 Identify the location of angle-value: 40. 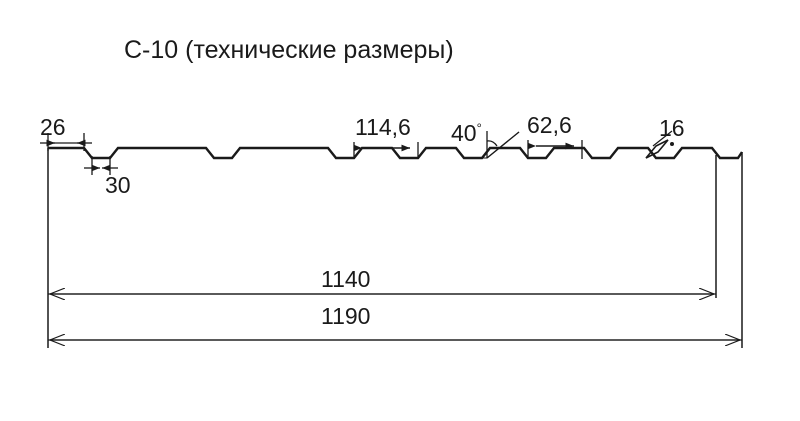
(464, 133).